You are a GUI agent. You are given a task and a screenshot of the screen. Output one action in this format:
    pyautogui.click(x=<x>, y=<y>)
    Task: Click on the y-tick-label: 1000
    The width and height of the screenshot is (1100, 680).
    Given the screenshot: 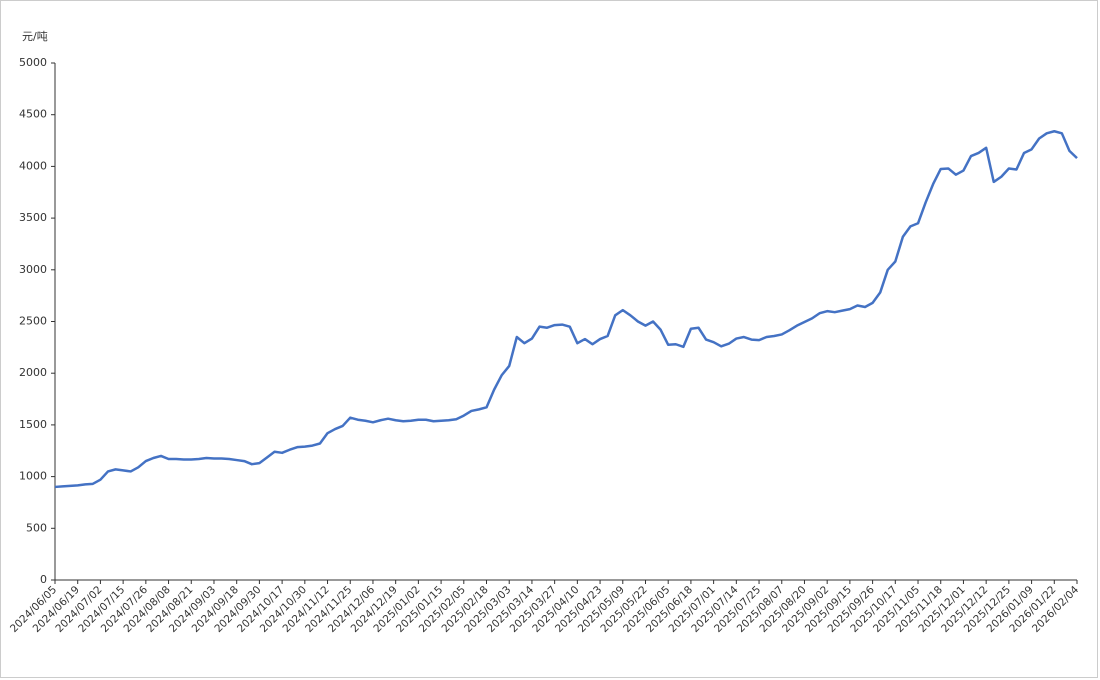 What is the action you would take?
    pyautogui.click(x=33, y=476)
    